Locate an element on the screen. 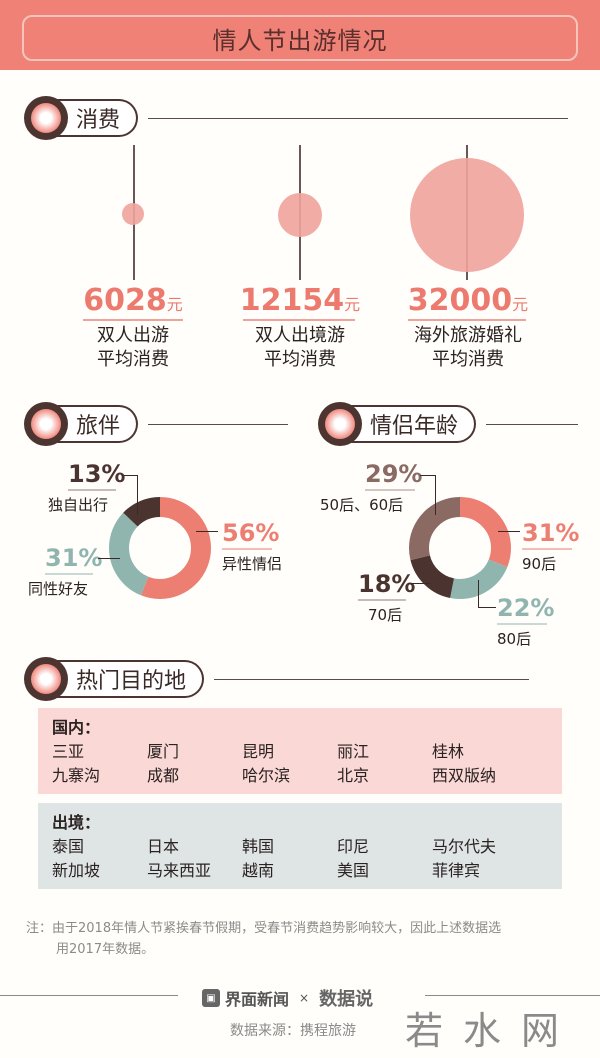 This screenshot has height=1058, width=600. destination-item: 日本 is located at coordinates (163, 846).